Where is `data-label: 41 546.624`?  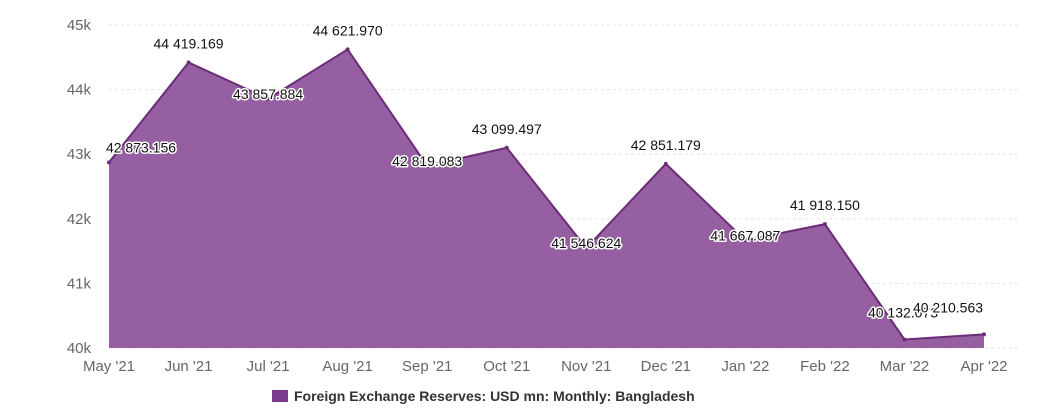
data-label: 41 546.624 is located at coordinates (586, 243).